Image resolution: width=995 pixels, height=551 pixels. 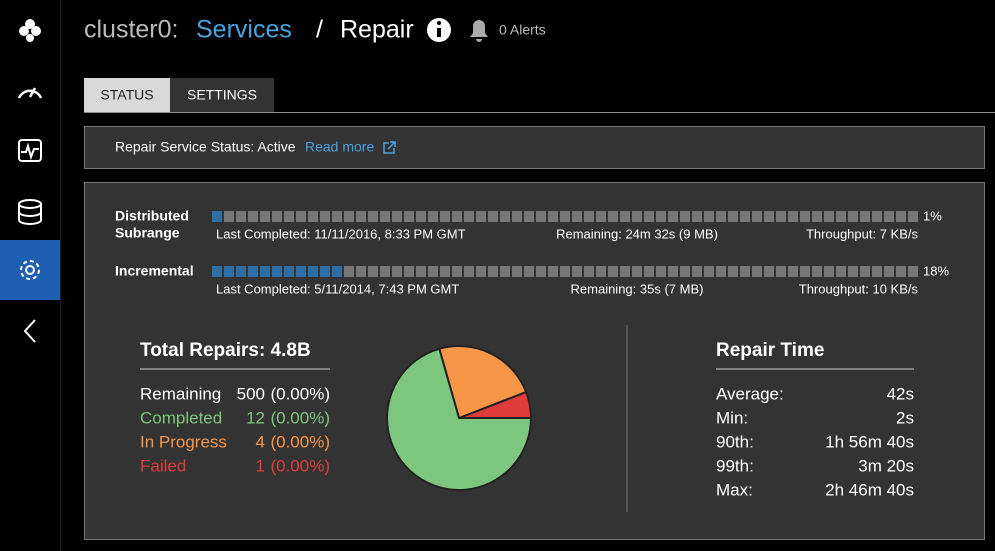 I want to click on time-value: 2h 46m 40s, so click(x=869, y=489).